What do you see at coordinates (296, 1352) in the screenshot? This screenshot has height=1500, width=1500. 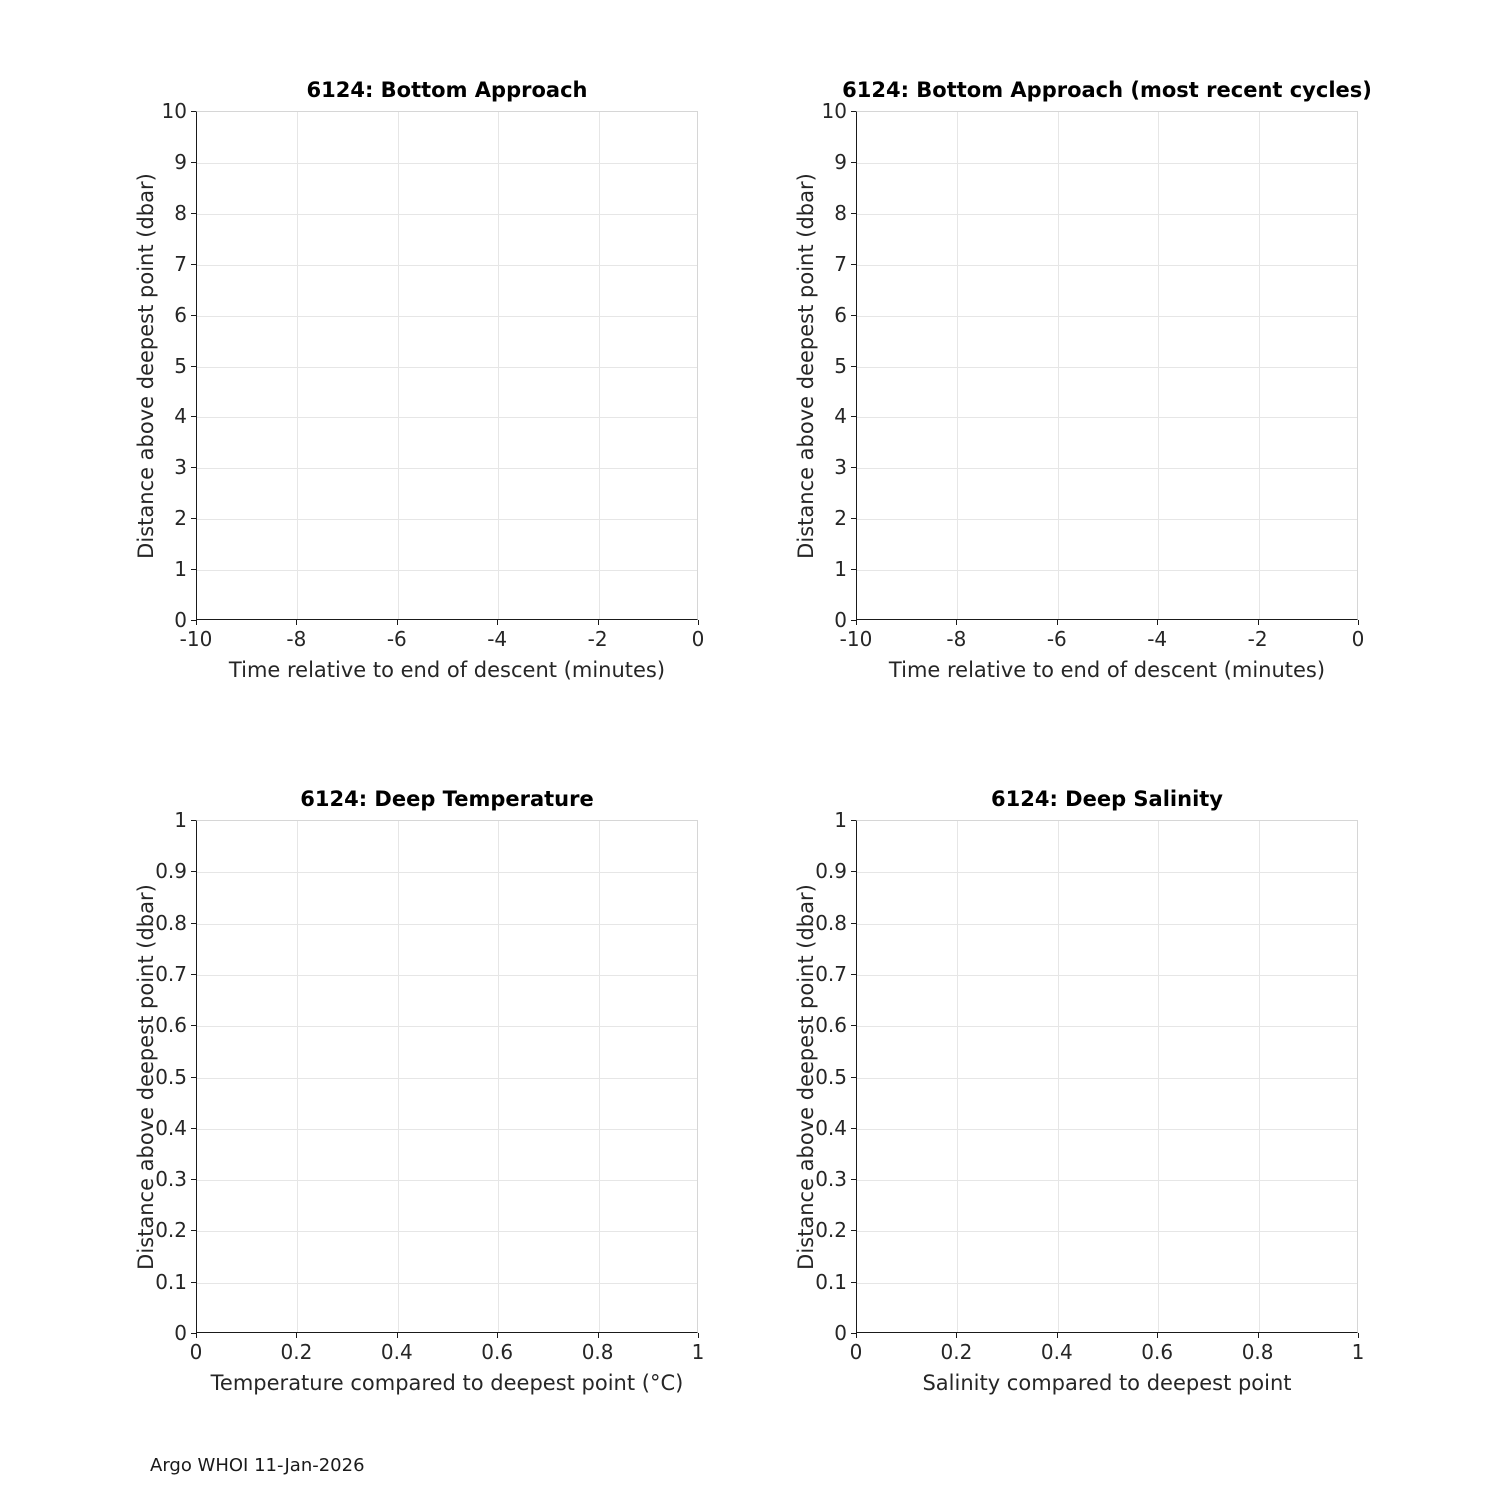 I see `tick-label-x: 0.2` at bounding box center [296, 1352].